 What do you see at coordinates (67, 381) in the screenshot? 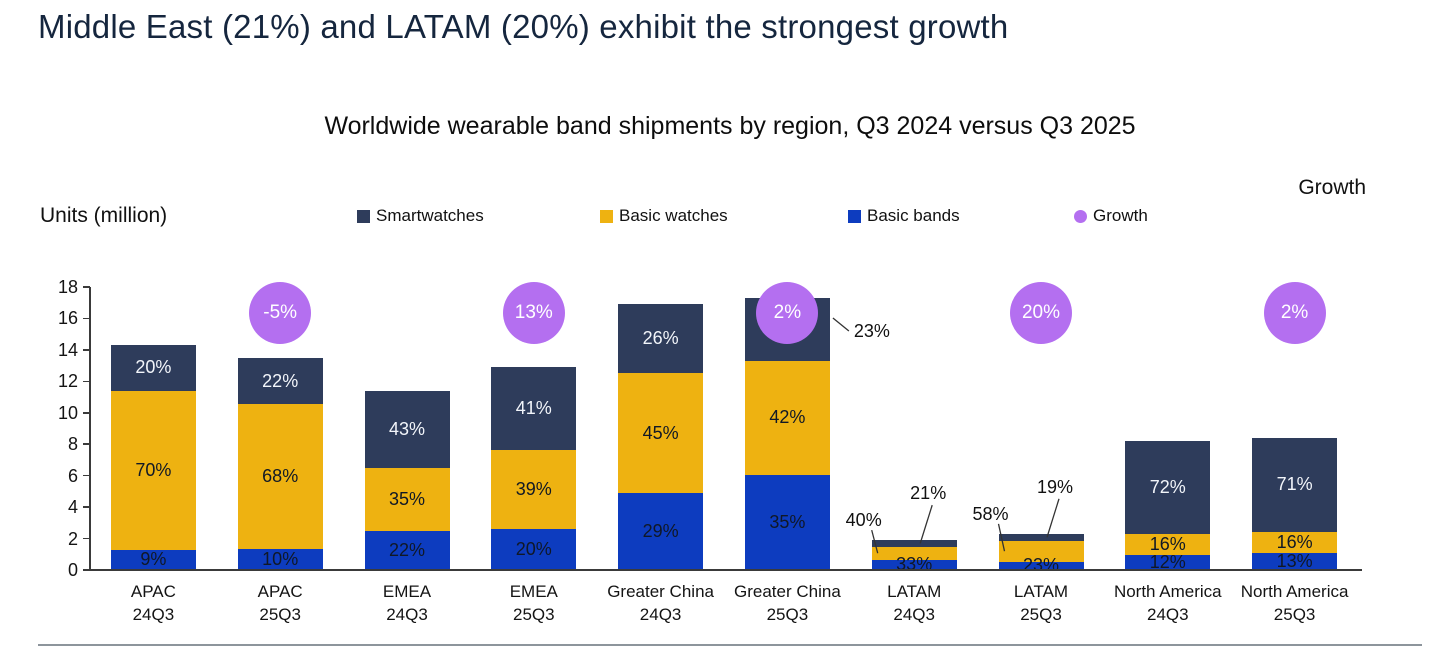
I see `y-tick-label: 12` at bounding box center [67, 381].